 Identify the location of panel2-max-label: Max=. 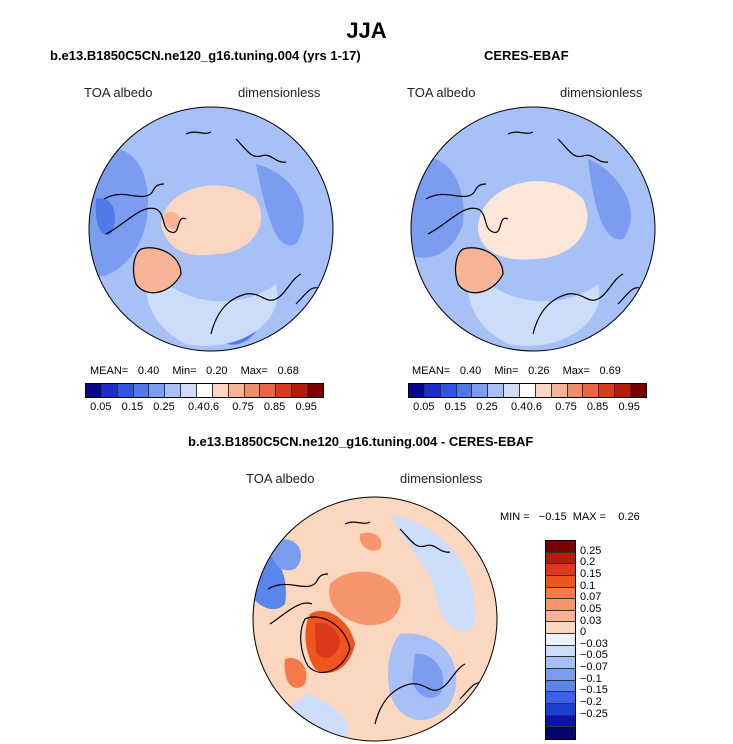
(576, 371).